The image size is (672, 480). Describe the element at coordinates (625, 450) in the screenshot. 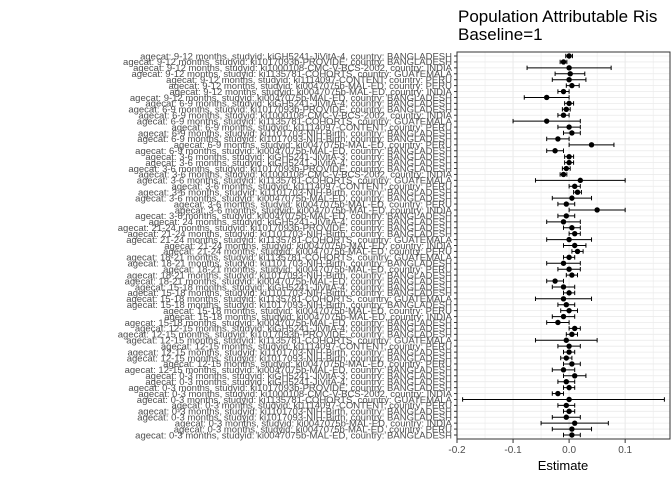

I see `x-tick-label: 0.1` at that location.